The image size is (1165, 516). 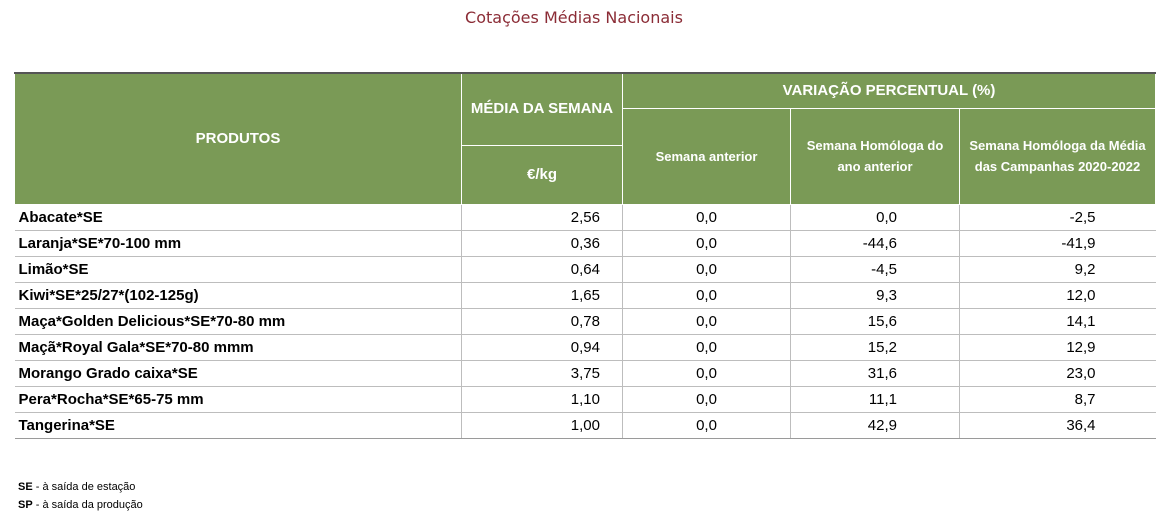 What do you see at coordinates (1057, 269) in the screenshot?
I see `cell-homologa-media: 9,2` at bounding box center [1057, 269].